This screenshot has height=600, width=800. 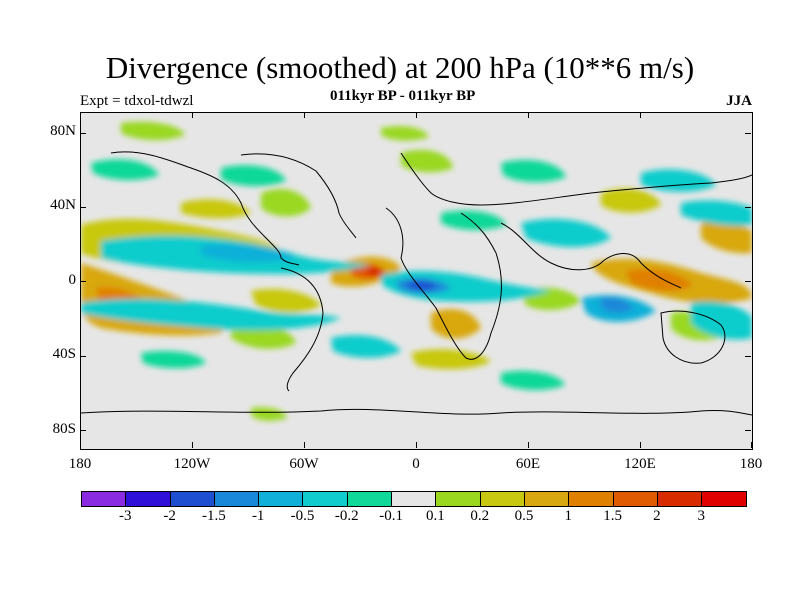 I want to click on colorbar-label: -2, so click(x=169, y=516).